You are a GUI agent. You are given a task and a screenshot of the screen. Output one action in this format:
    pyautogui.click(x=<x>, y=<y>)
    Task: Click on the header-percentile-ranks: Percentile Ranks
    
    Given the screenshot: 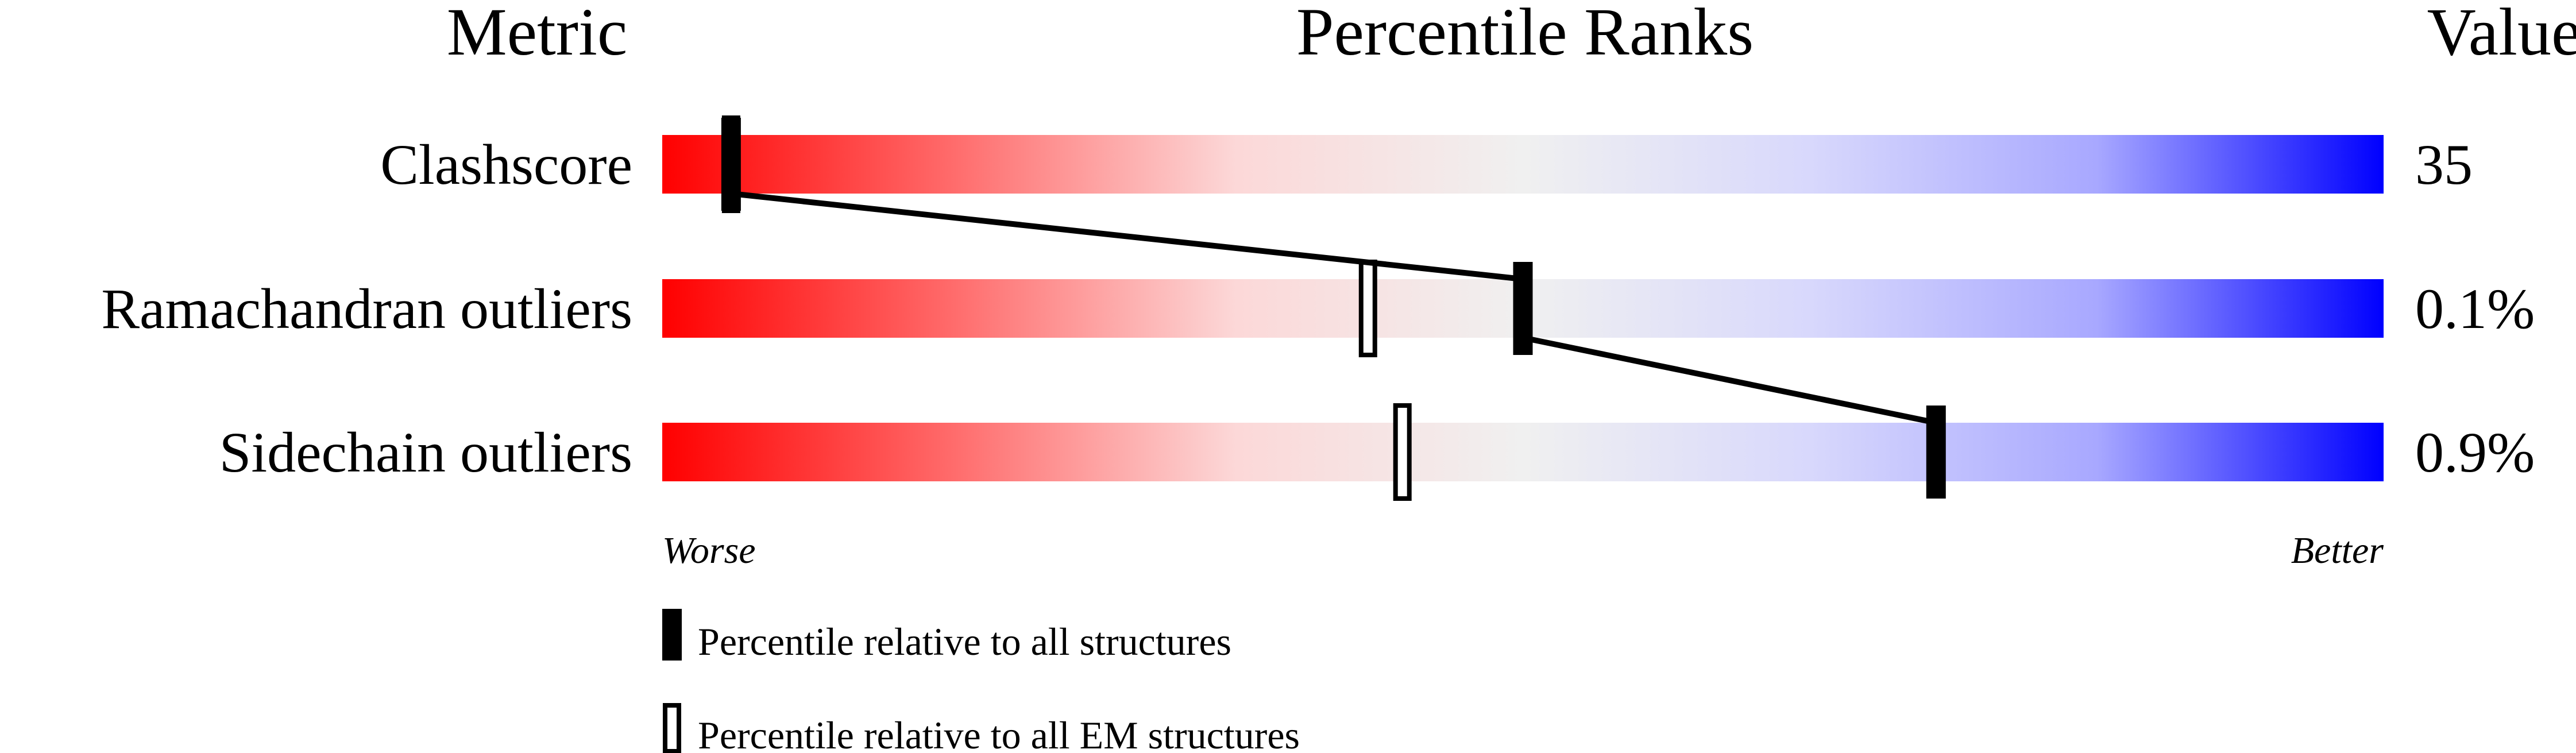 What is the action you would take?
    pyautogui.click(x=1525, y=34)
    